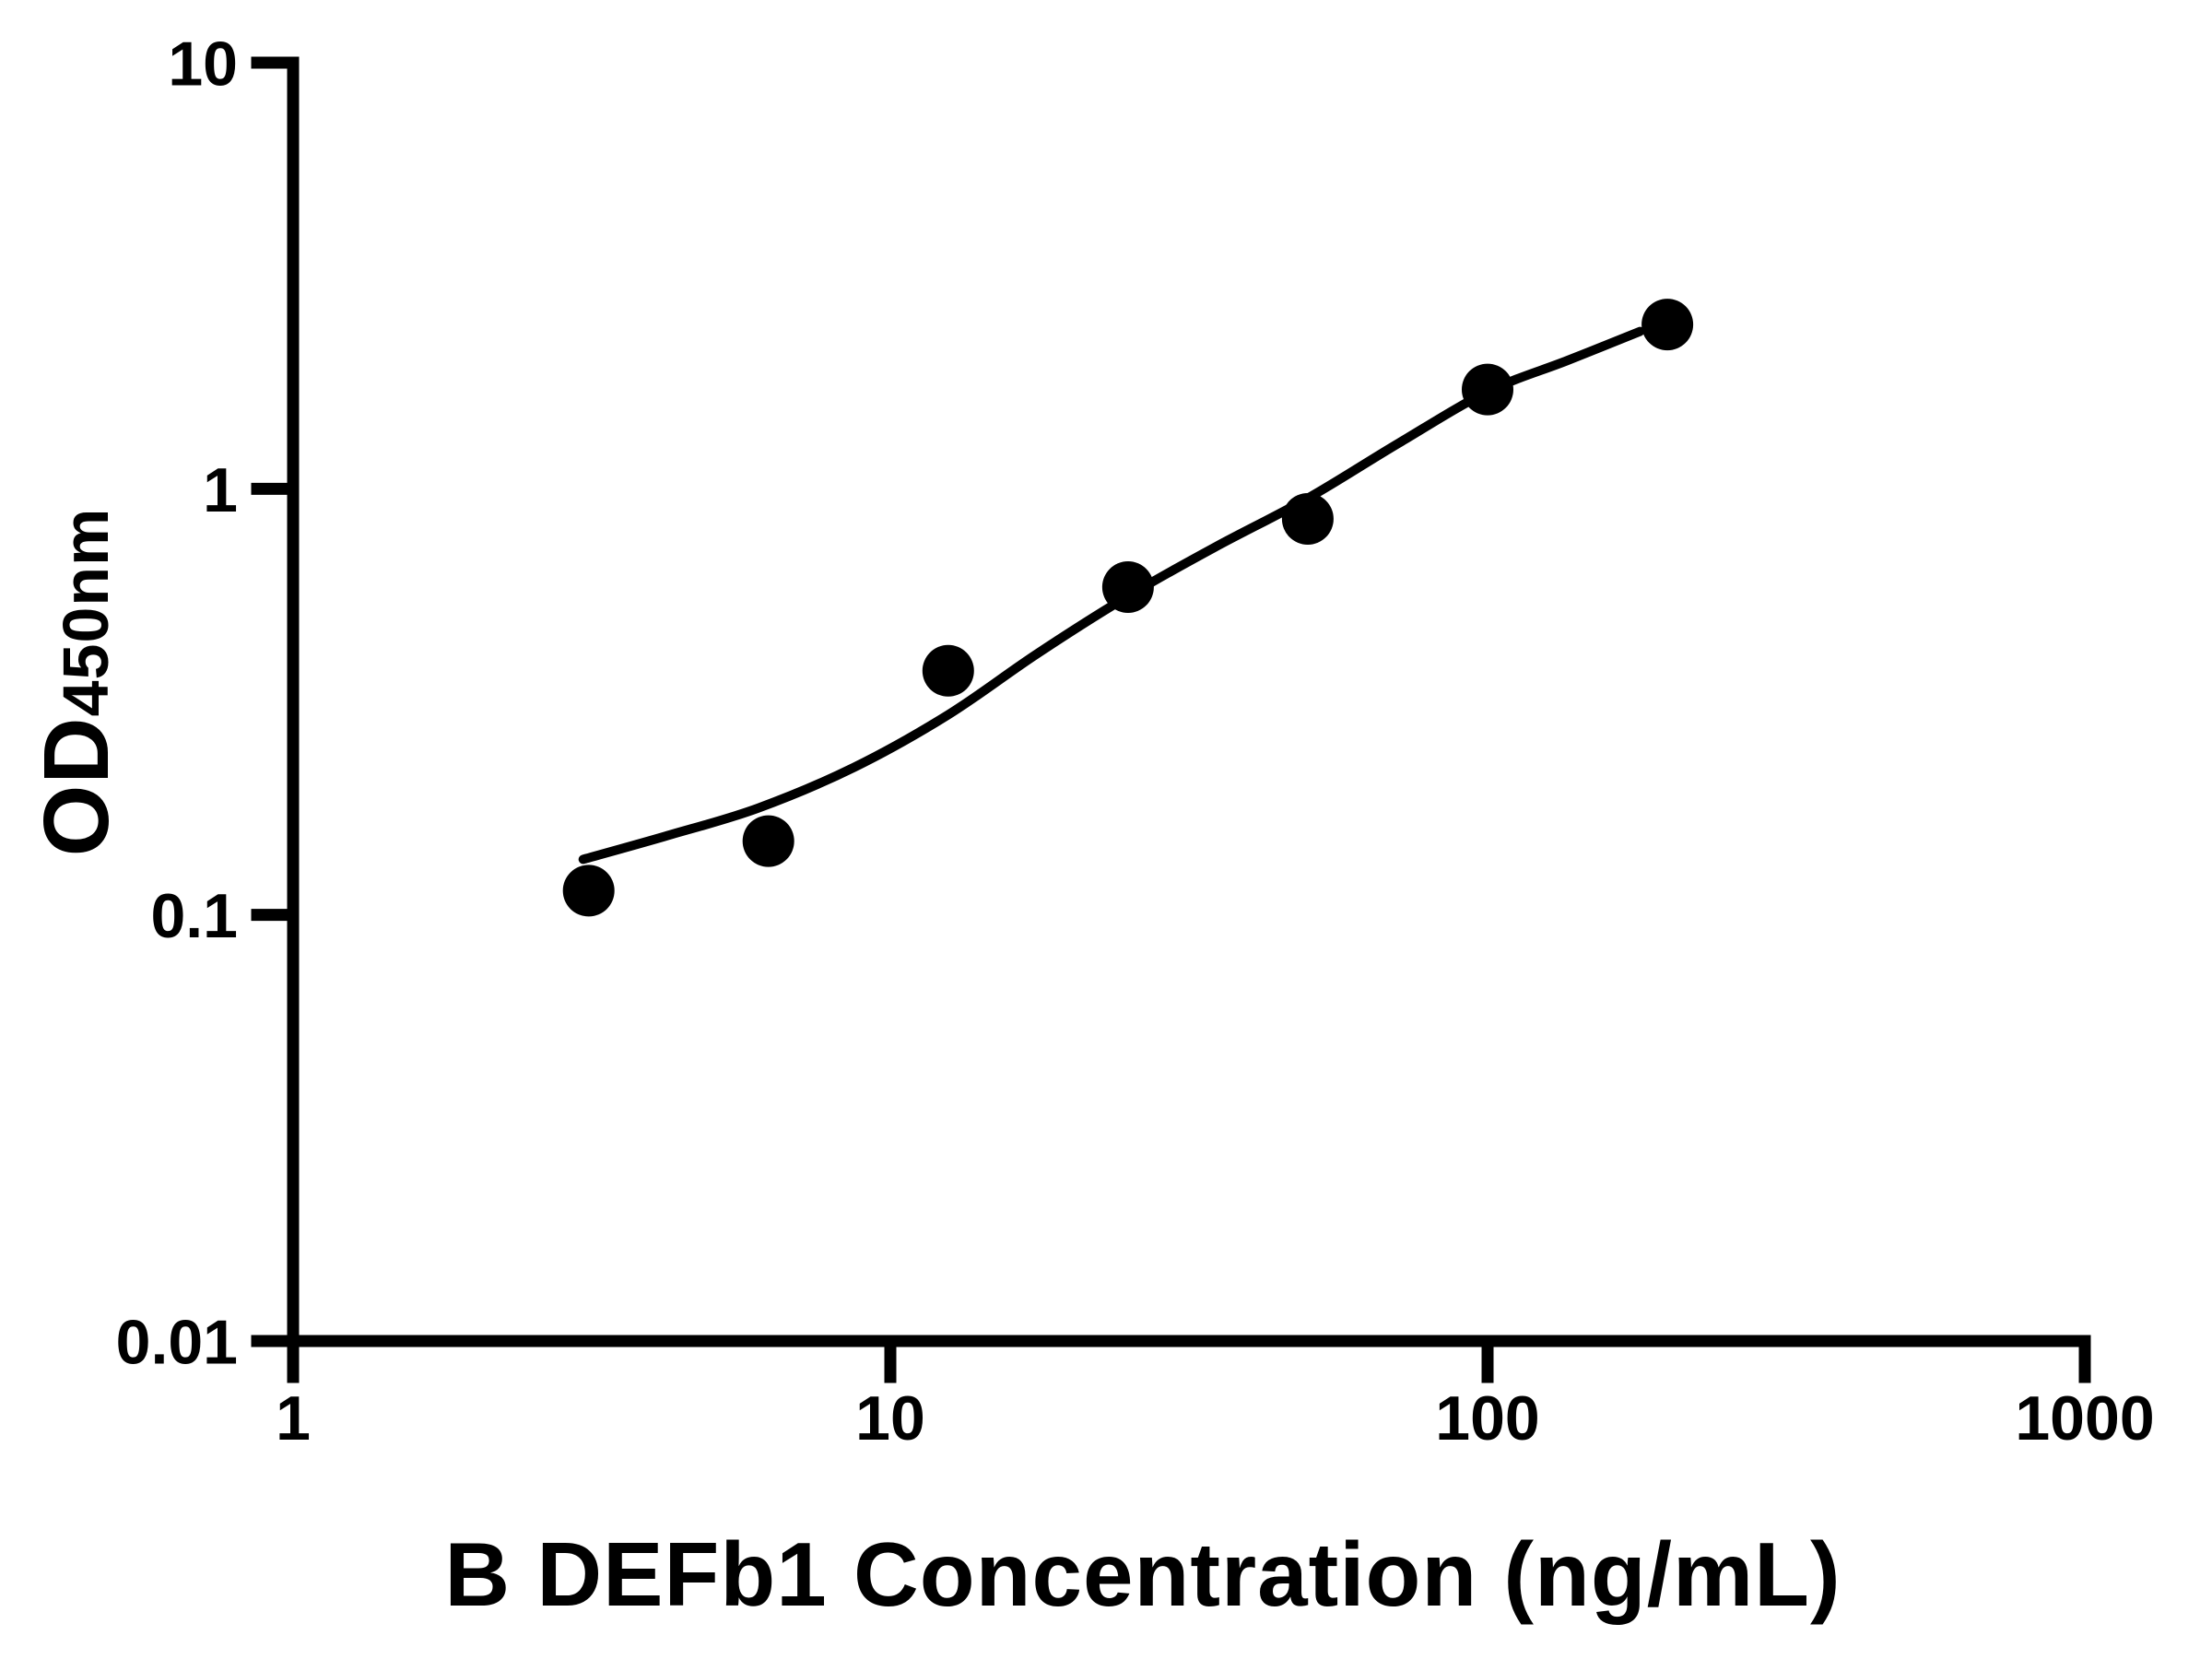 This screenshot has height=1659, width=2212. Describe the element at coordinates (220, 490) in the screenshot. I see `y-tick-label: 1` at that location.